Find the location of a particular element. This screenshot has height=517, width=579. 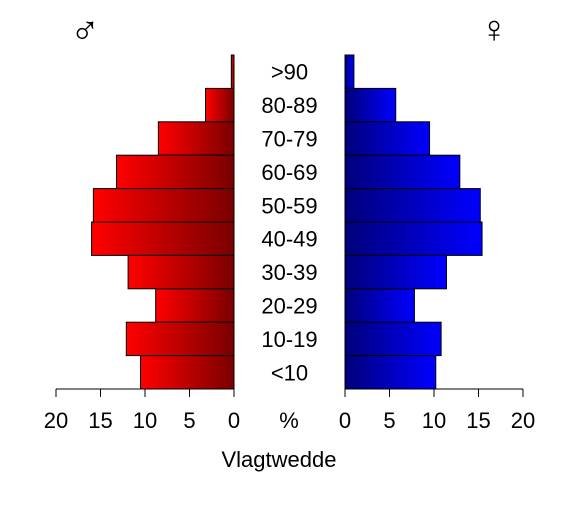

left-tick-label-3: 5 is located at coordinates (189, 420).